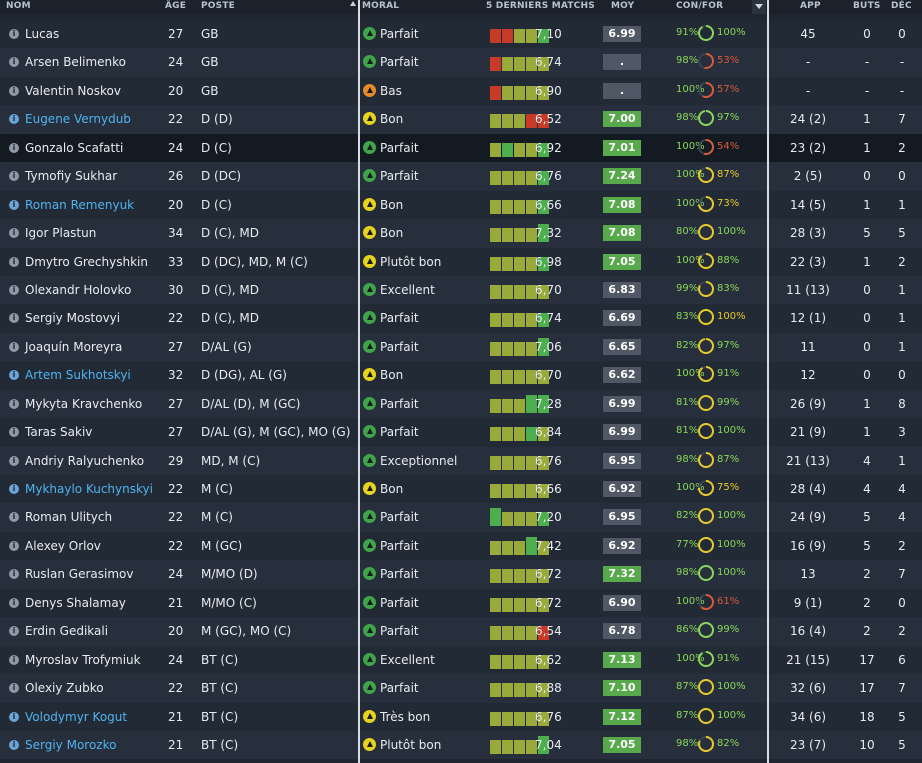  What do you see at coordinates (176, 6) in the screenshot?
I see `header-age: ÂGE` at bounding box center [176, 6].